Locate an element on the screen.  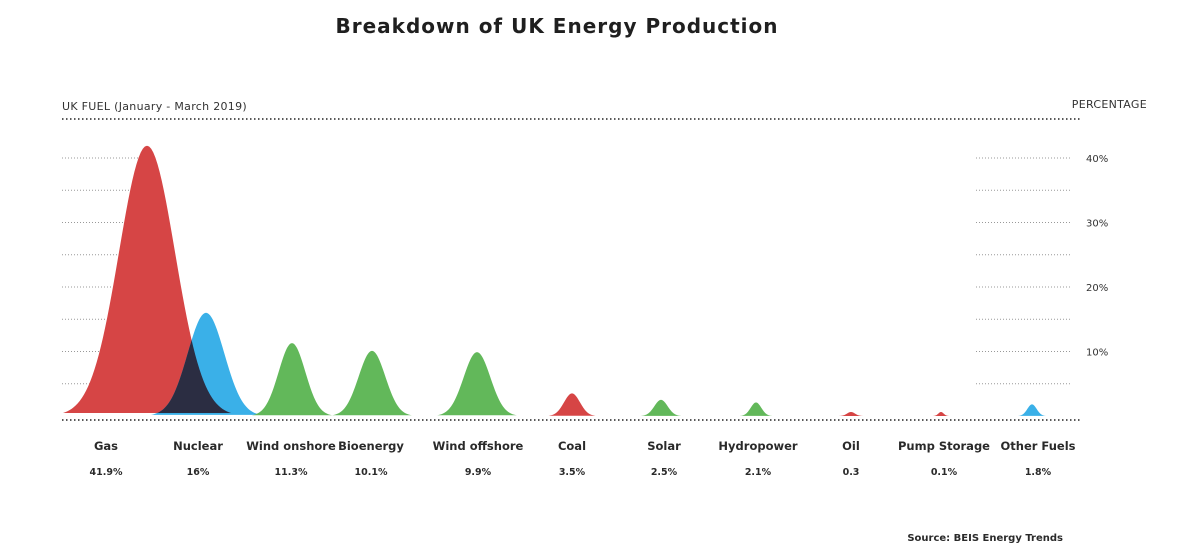
y-tick-label: 10% is located at coordinates (1097, 353).